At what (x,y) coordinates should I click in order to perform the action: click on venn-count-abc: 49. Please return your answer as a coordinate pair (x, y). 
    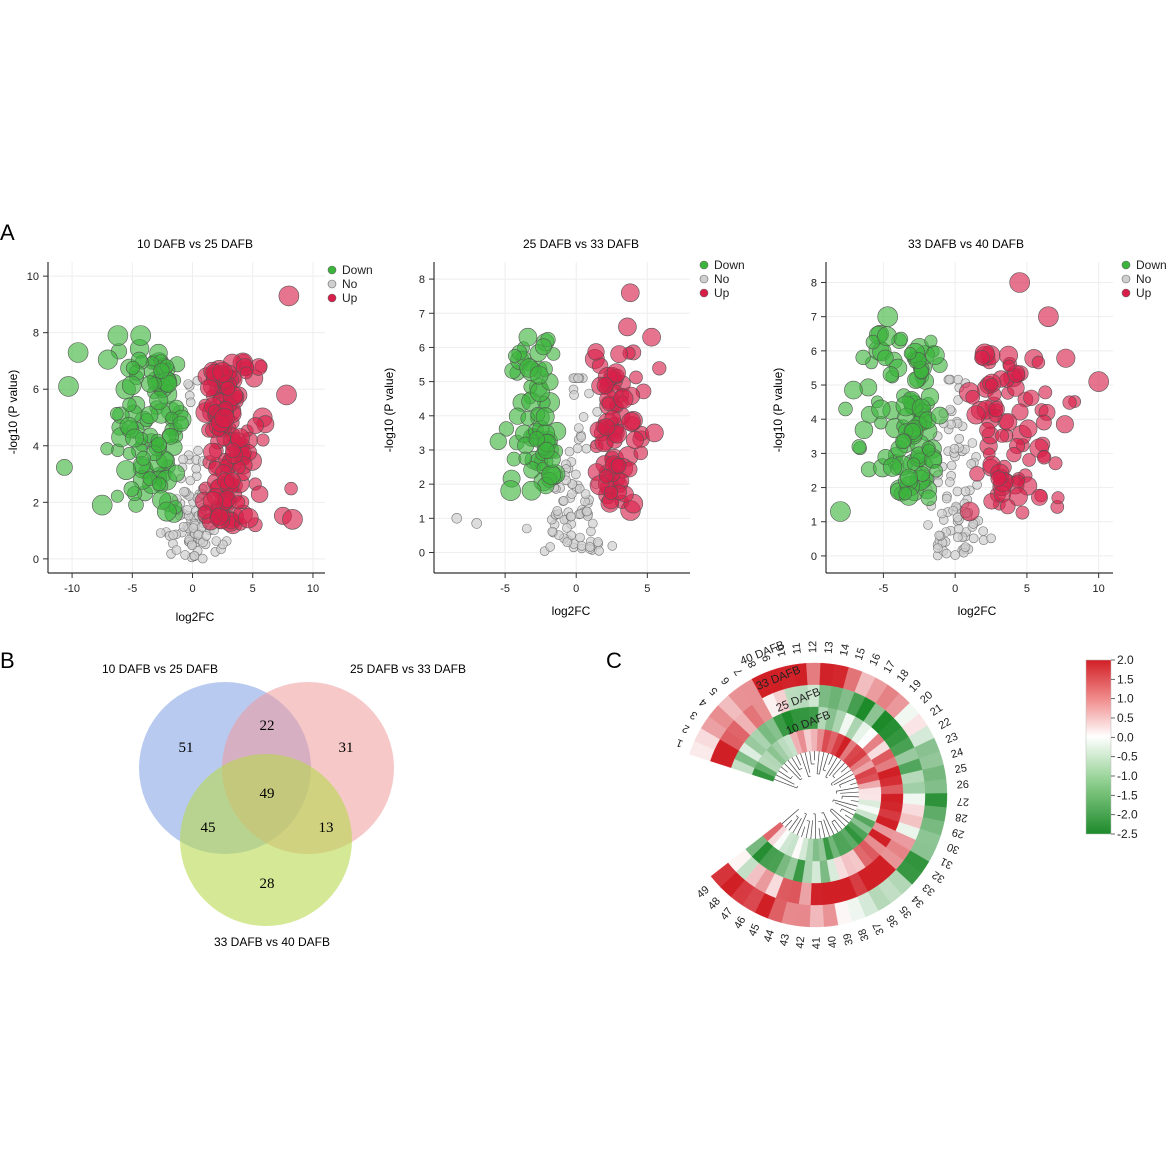
    Looking at the image, I should click on (267, 794).